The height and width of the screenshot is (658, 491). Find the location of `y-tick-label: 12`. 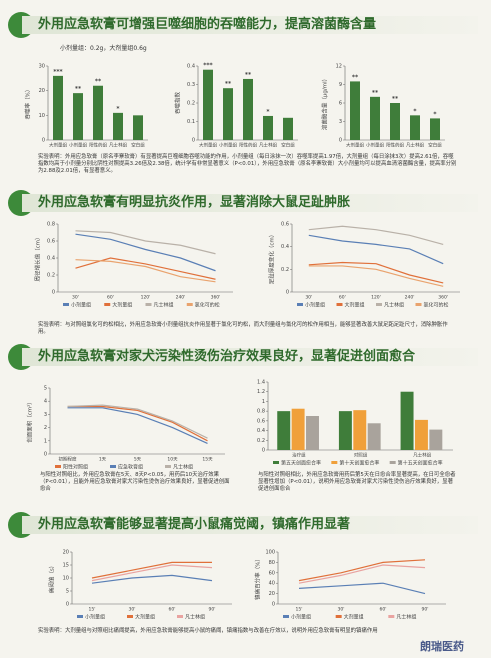

y-tick-label: 12 is located at coordinates (339, 67).